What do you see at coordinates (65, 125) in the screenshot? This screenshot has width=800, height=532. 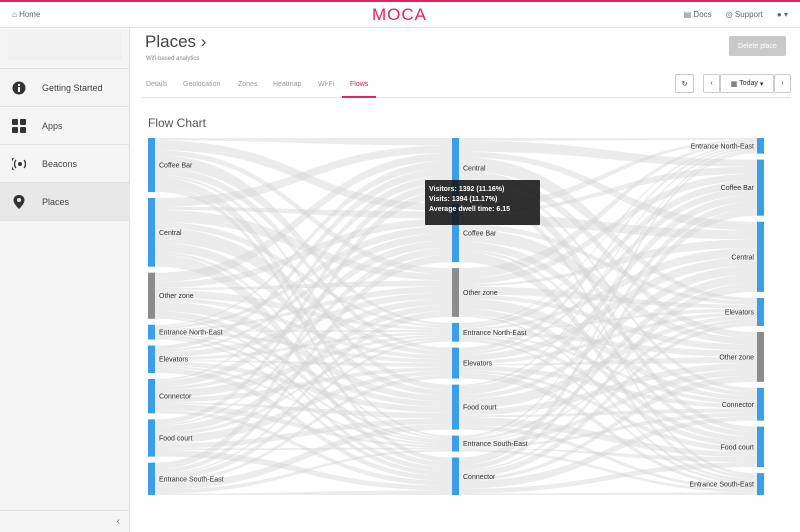 I see `sidebar-item-apps: Apps` at bounding box center [65, 125].